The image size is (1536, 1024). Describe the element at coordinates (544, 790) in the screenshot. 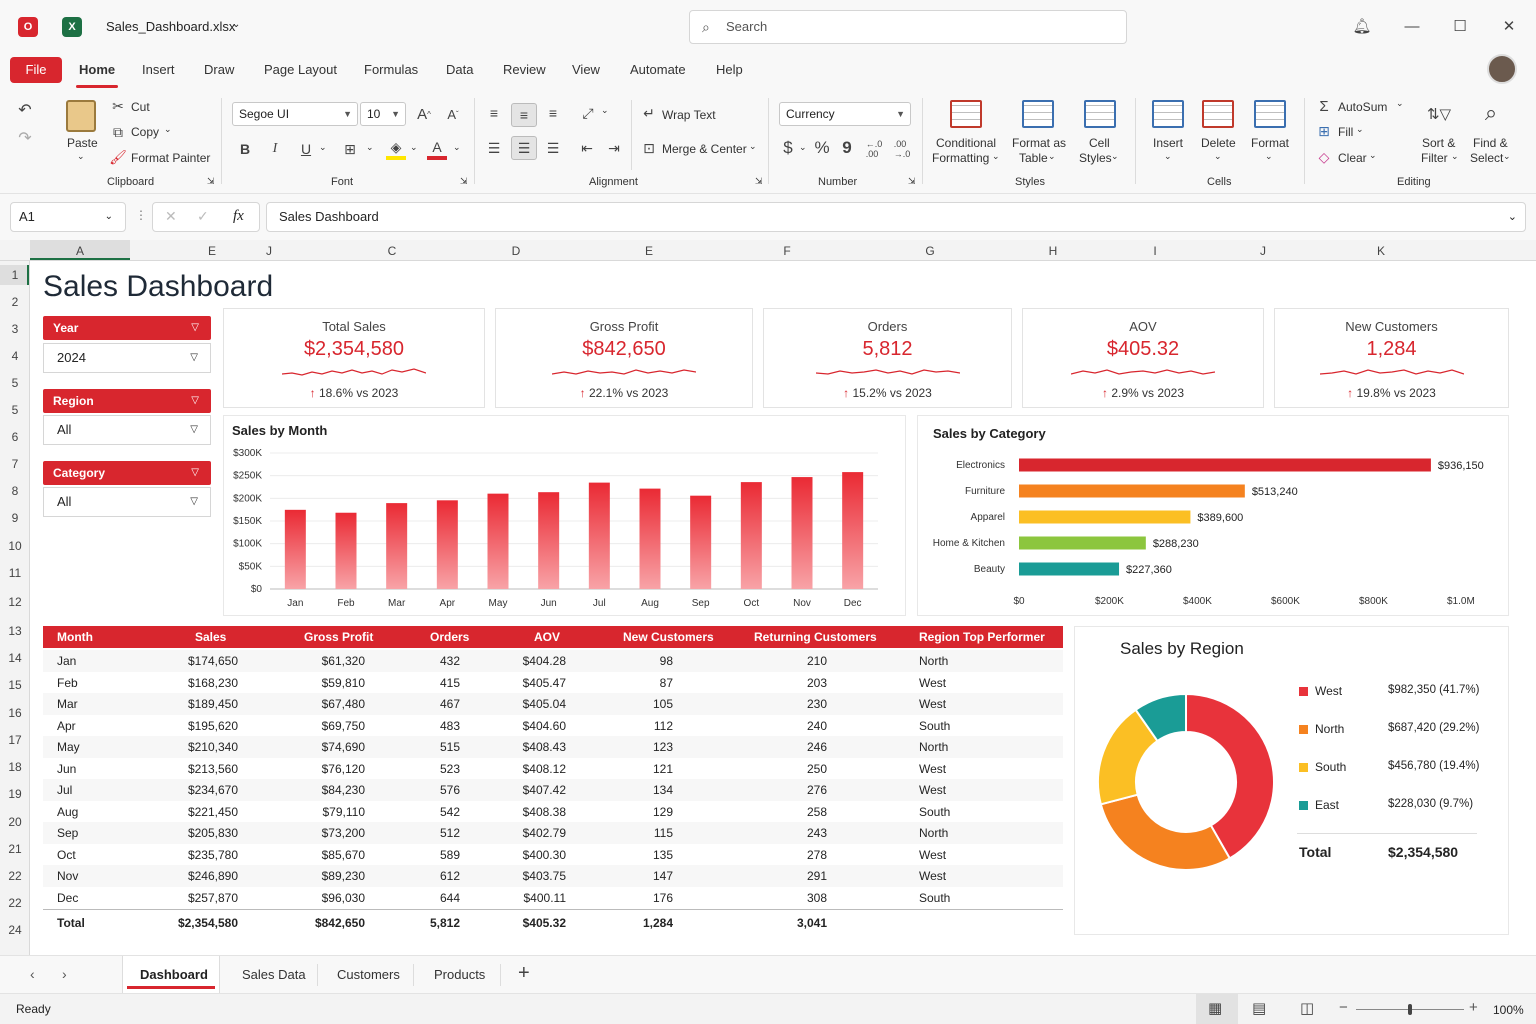

I see `table-cell: $407.42` at that location.